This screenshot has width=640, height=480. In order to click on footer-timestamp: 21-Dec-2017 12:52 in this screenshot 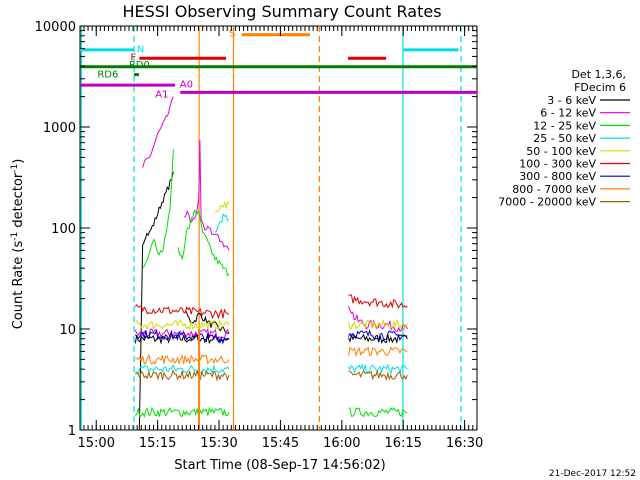, I will do `click(592, 474)`.